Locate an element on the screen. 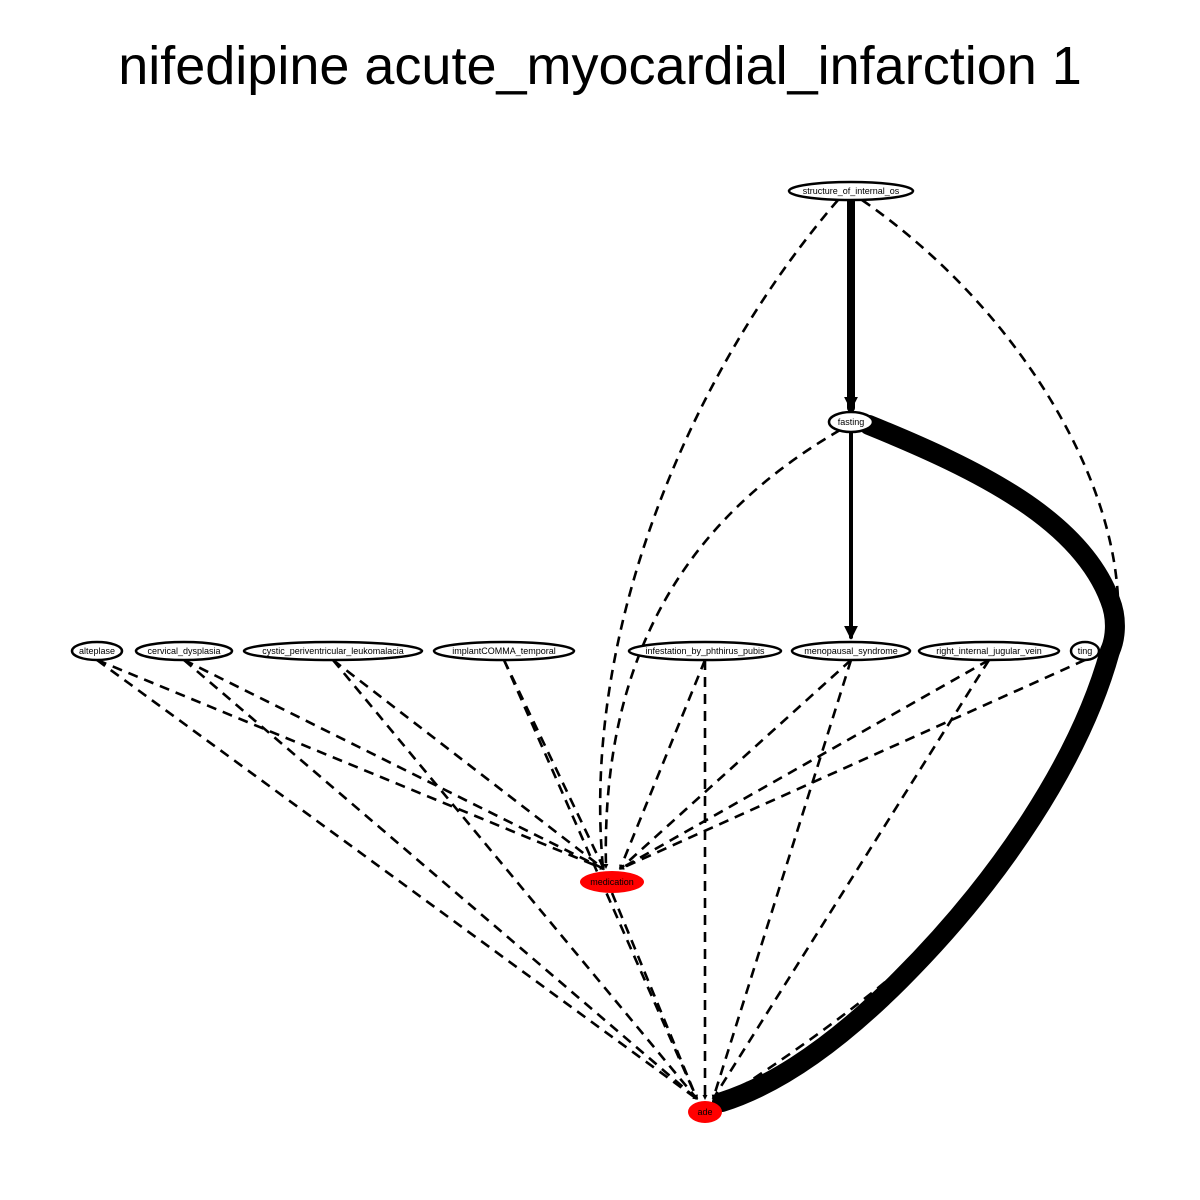  edge-cervical_dysplasia-to-medication is located at coordinates (394, 764).